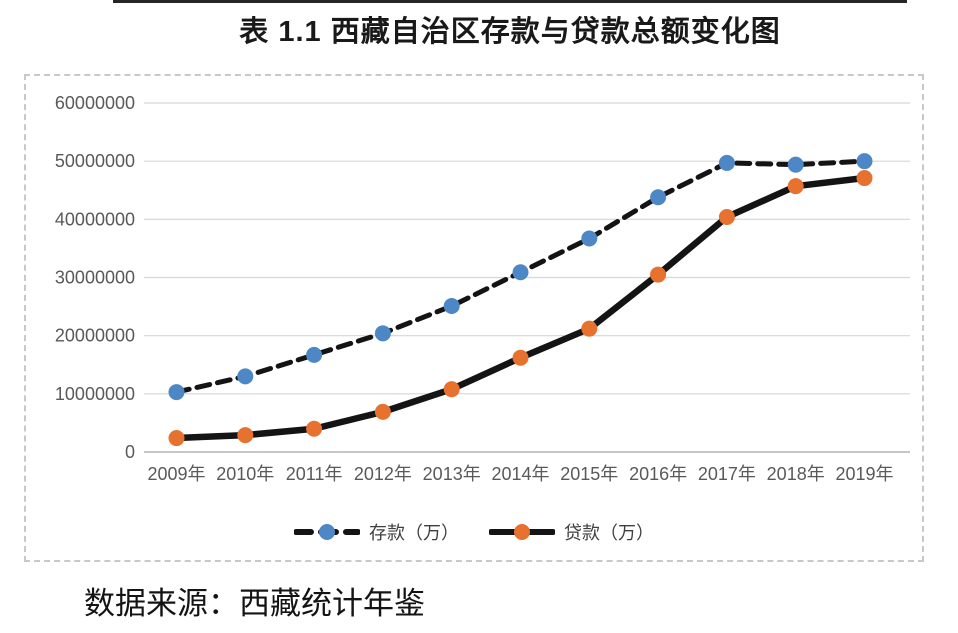 This screenshot has height=633, width=958. What do you see at coordinates (658, 474) in the screenshot?
I see `x-tick-label: 2016年` at bounding box center [658, 474].